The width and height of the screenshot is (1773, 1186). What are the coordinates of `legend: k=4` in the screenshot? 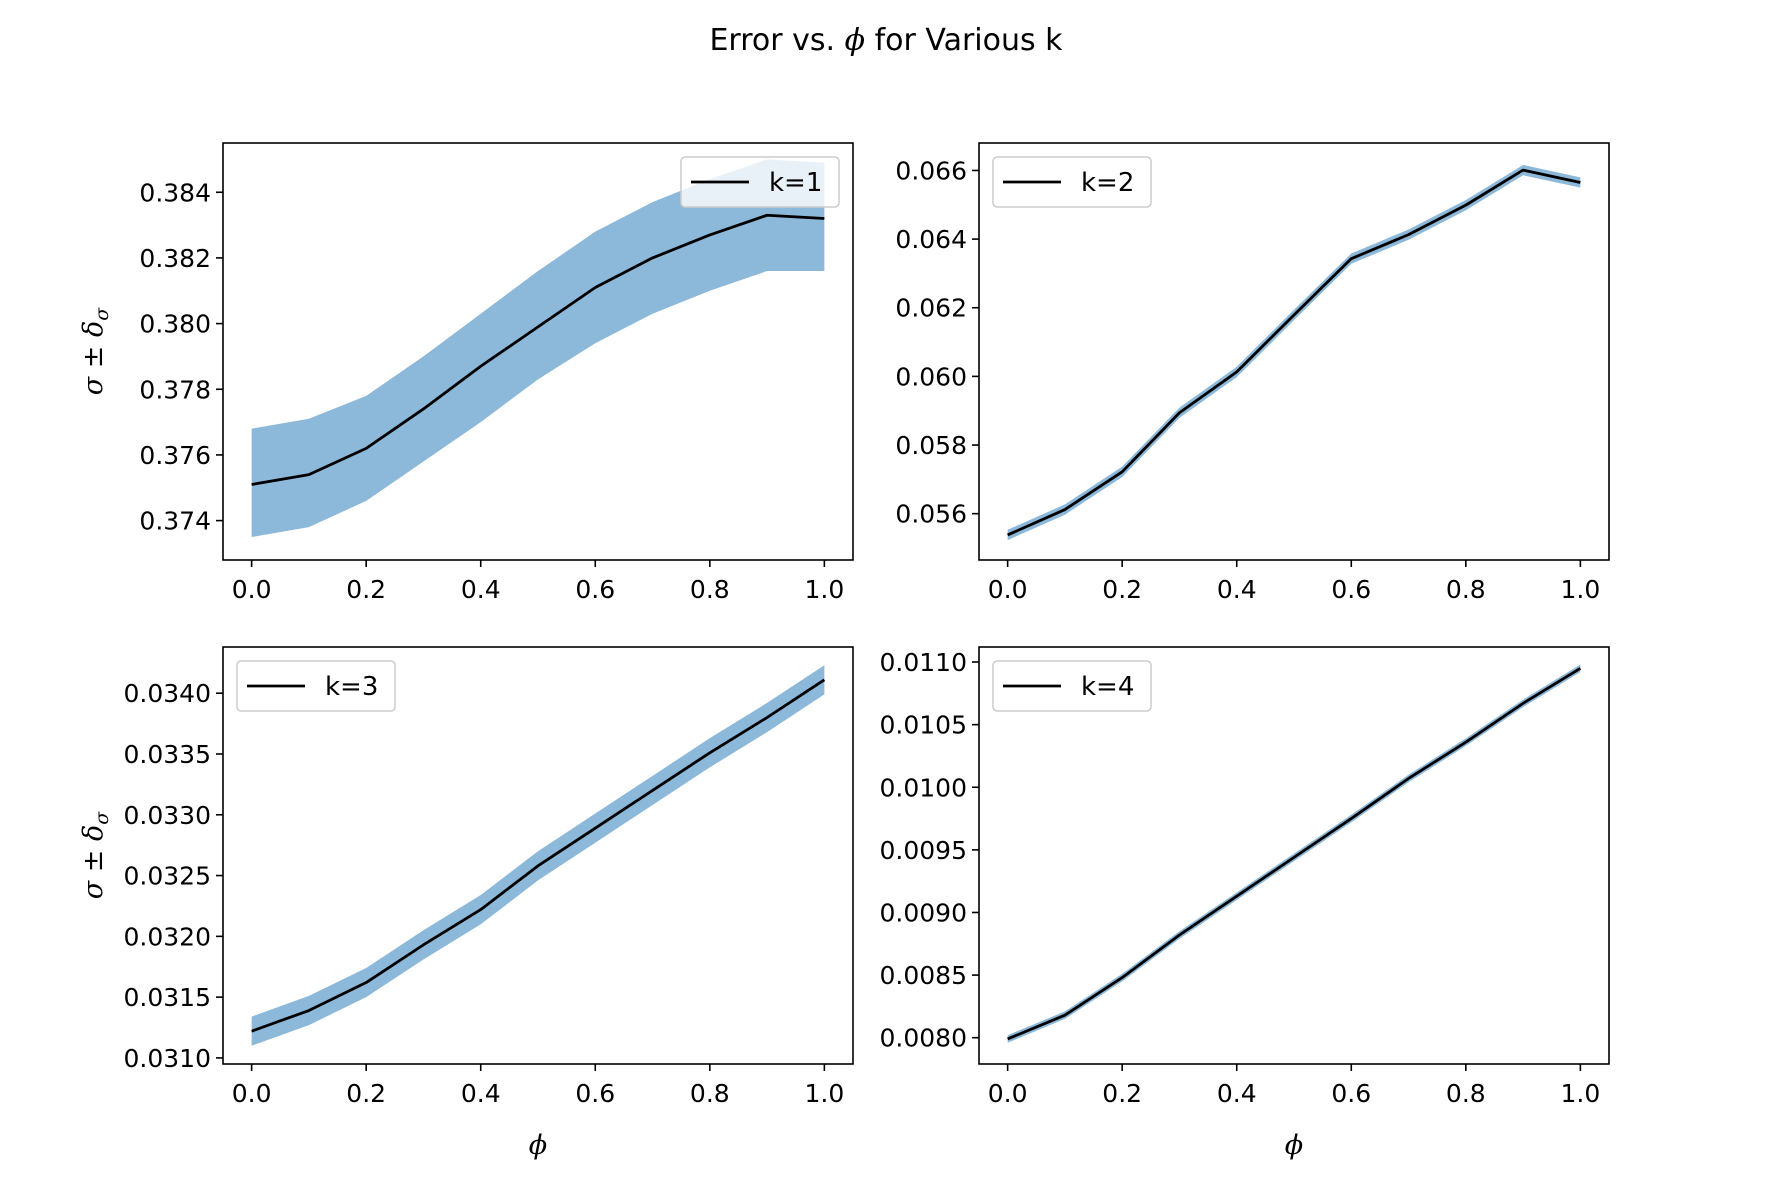 It's located at (1072, 686).